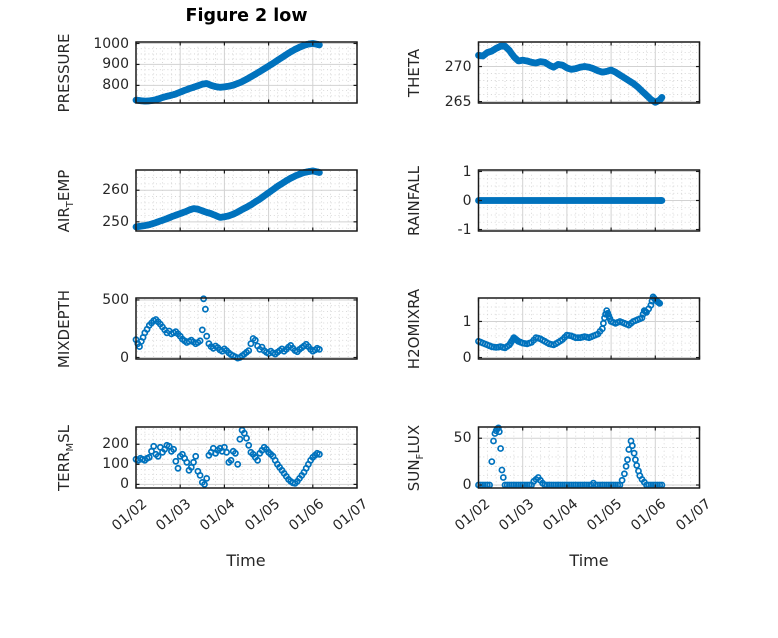 This screenshot has width=778, height=638. Describe the element at coordinates (65, 457) in the screenshot. I see `y-axis-label: TERRMSL` at that location.